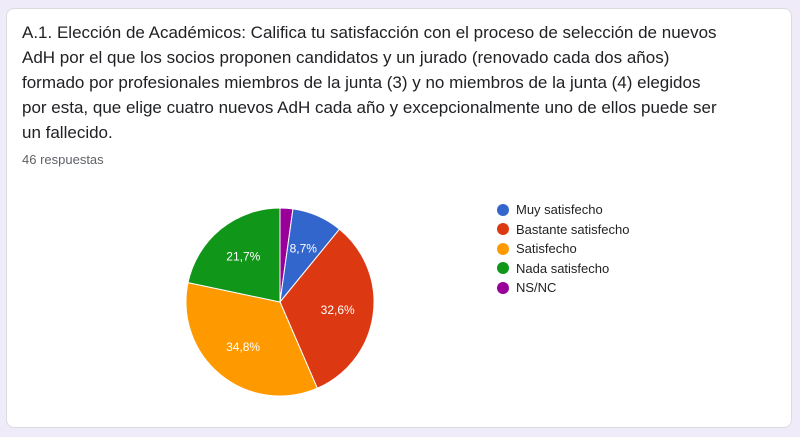  I want to click on legend-label-ns-nc: NS/NC, so click(536, 288).